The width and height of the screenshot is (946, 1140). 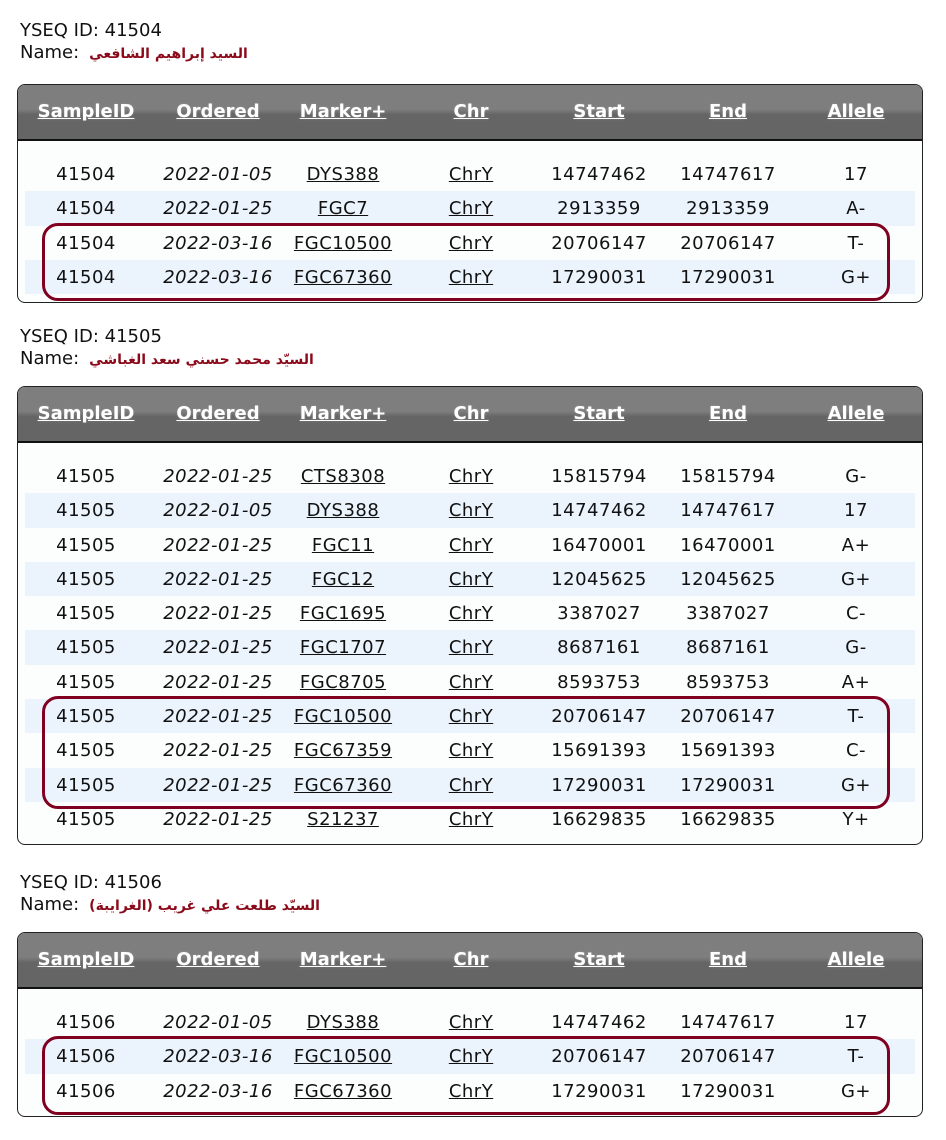 What do you see at coordinates (343, 819) in the screenshot?
I see `cell-marker: S21237` at bounding box center [343, 819].